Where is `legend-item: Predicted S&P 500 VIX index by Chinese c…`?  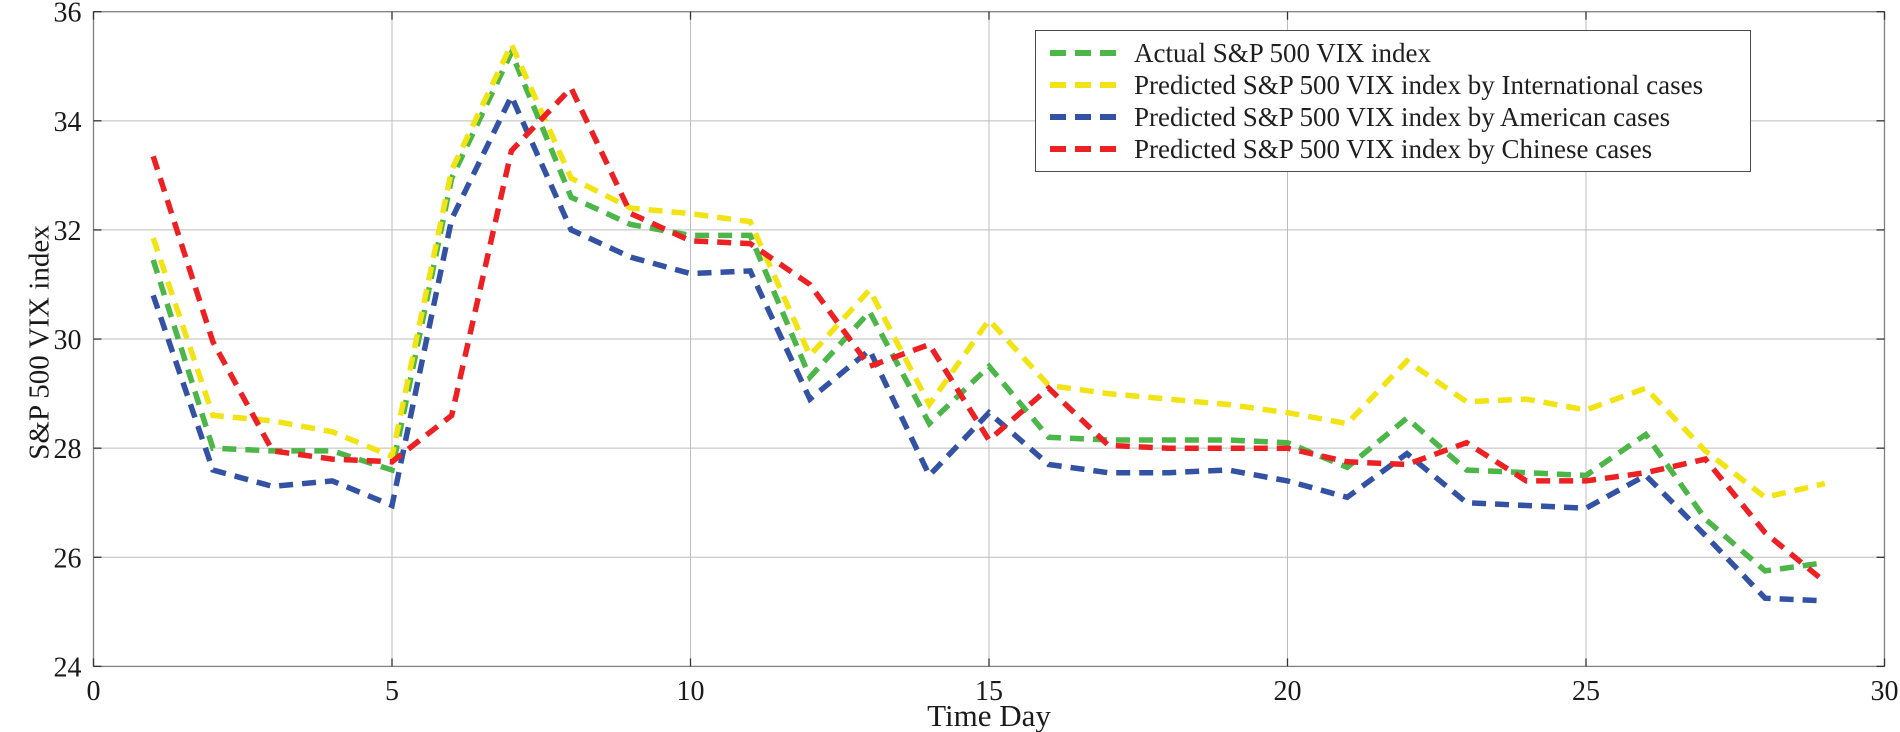 legend-item: Predicted S&P 500 VIX index by Chinese c… is located at coordinates (1393, 149).